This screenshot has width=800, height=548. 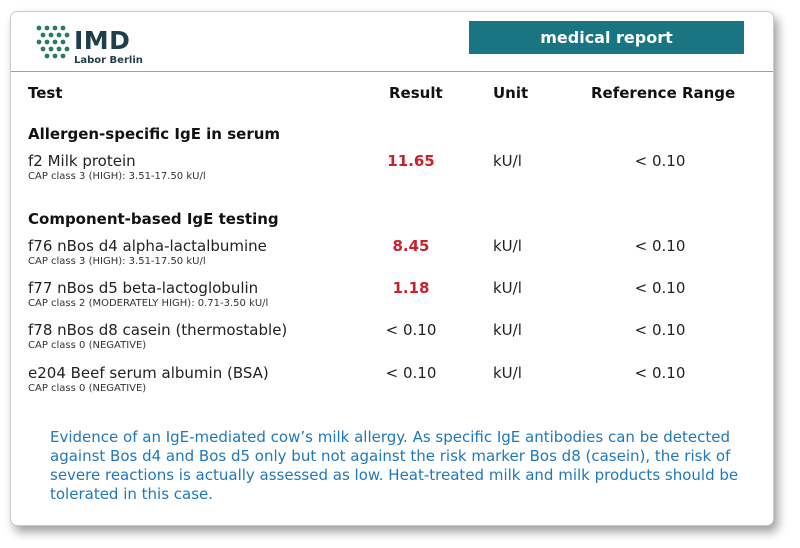 What do you see at coordinates (53, 42) in the screenshot?
I see `logo-dots-icon` at bounding box center [53, 42].